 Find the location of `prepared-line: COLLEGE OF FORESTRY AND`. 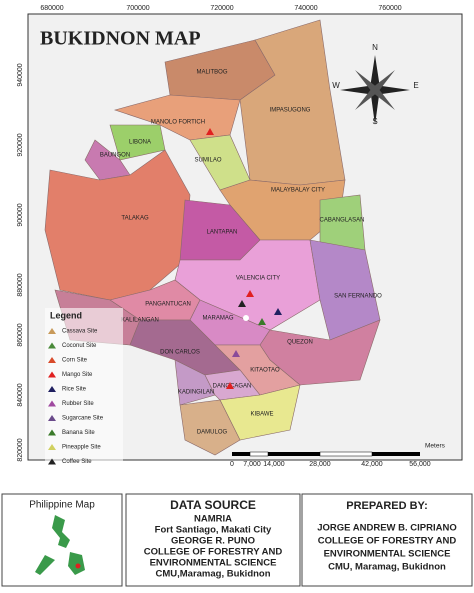

prepared-line: COLLEGE OF FORESTRY AND is located at coordinates (387, 541).